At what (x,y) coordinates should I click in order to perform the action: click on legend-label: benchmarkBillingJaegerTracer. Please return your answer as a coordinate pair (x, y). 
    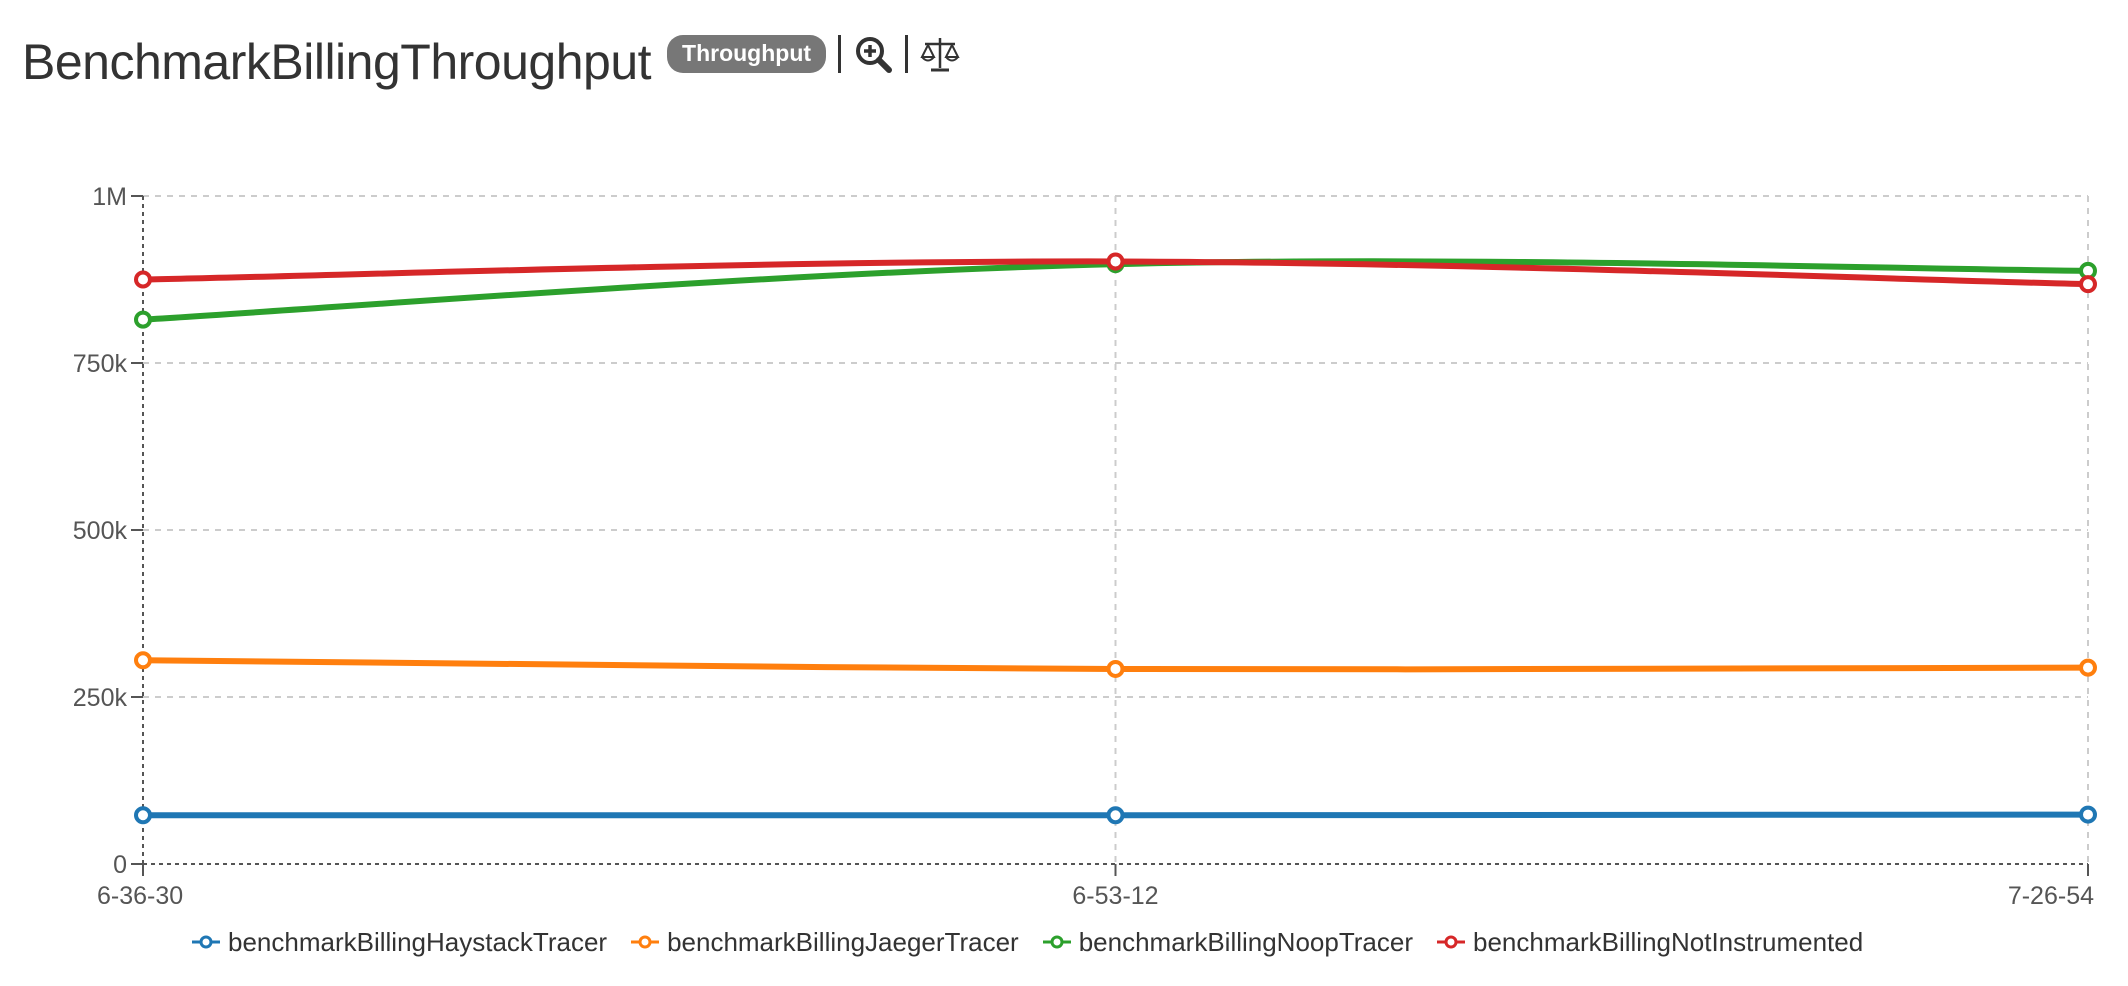
    Looking at the image, I should click on (843, 941).